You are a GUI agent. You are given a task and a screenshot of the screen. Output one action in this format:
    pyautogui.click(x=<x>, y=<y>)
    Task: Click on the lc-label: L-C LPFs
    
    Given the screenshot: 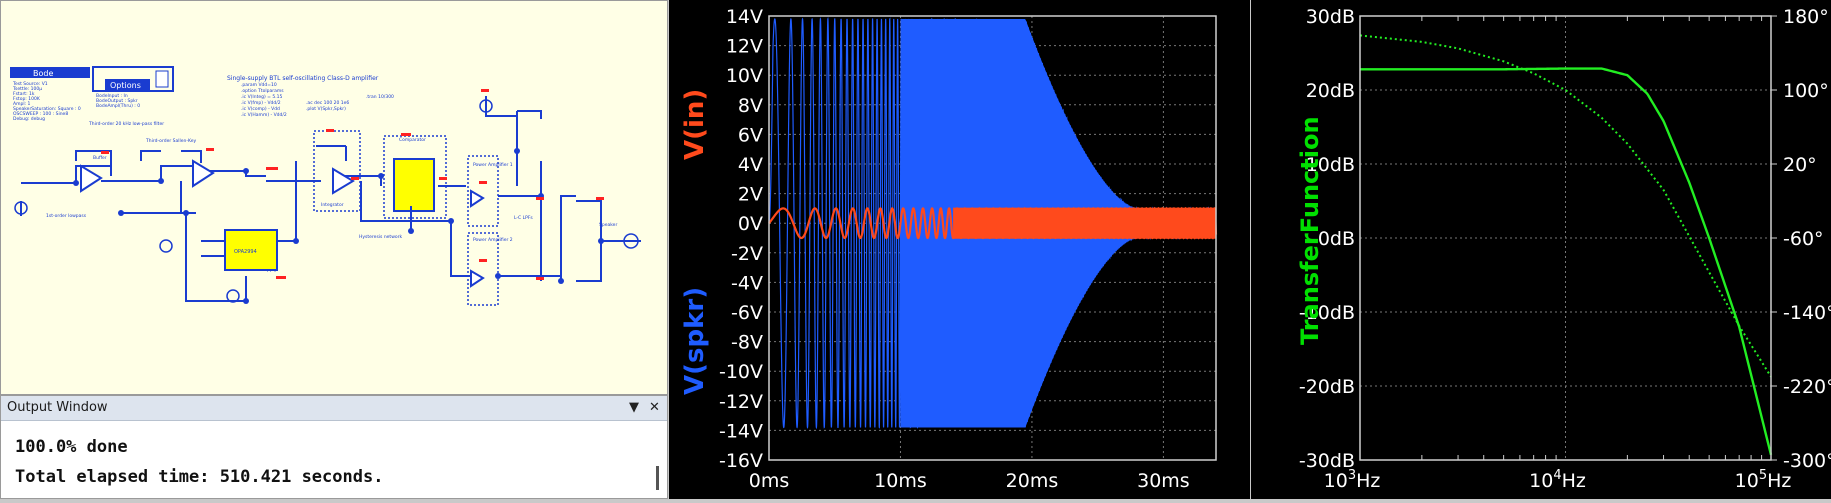 What is the action you would take?
    pyautogui.click(x=523, y=218)
    